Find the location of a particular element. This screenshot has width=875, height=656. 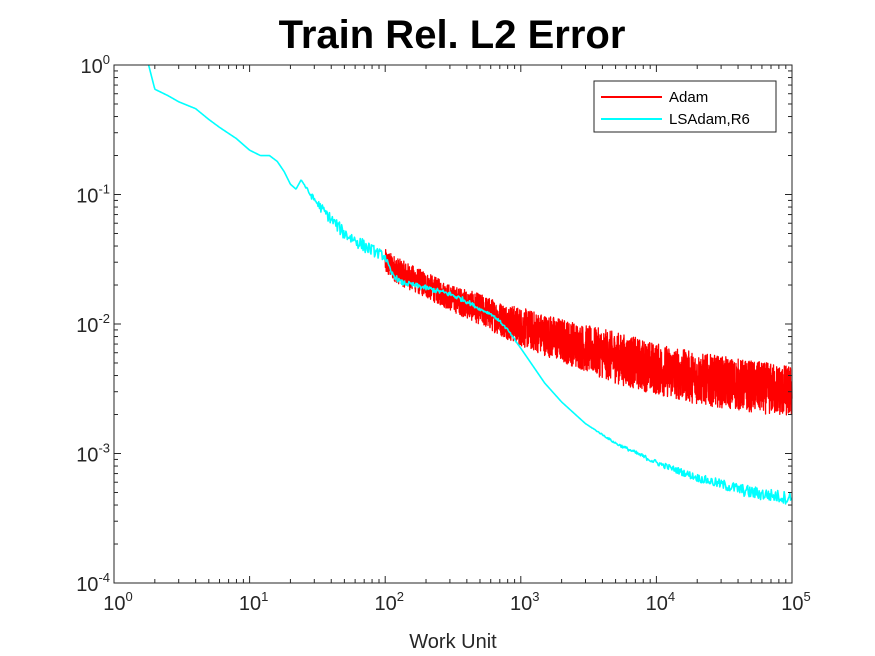

legend-label-2: LSAdam,R6 is located at coordinates (709, 119).